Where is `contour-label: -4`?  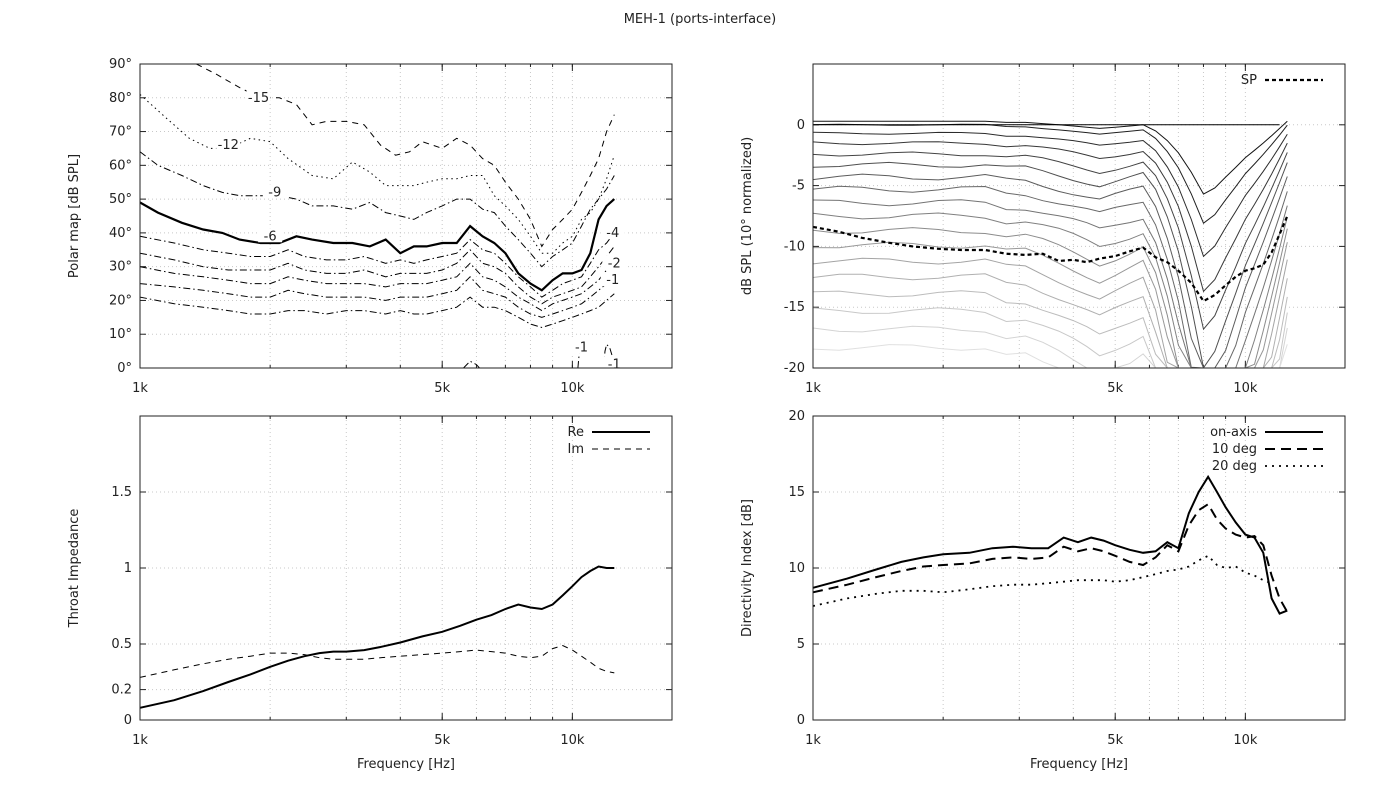
contour-label: -4 is located at coordinates (612, 233).